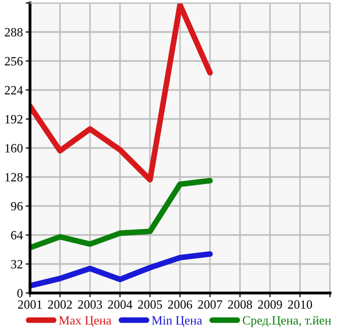 This screenshot has height=335, width=345. I want to click on x-tick-label: 2005, so click(150, 304).